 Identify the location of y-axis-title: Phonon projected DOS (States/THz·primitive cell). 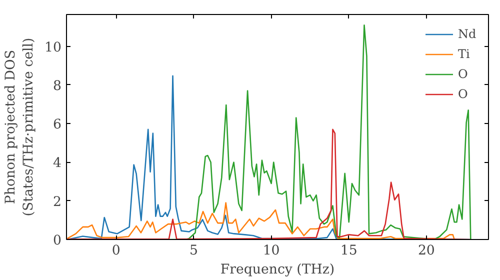
(20, 127).